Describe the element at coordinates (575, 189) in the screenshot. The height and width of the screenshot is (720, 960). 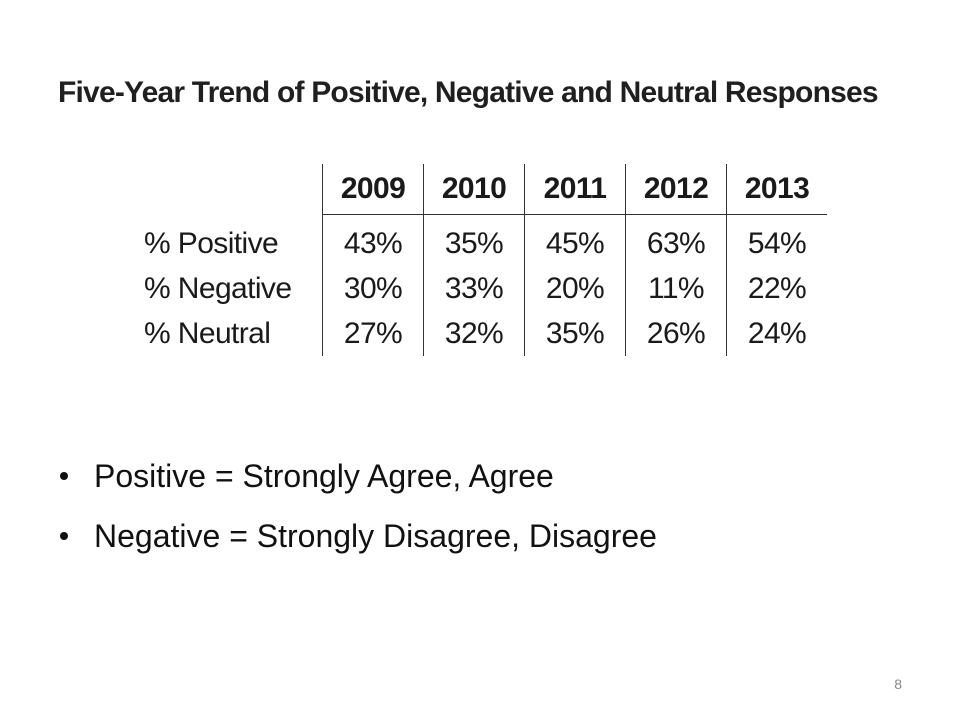
I see `year-header: 2011` at that location.